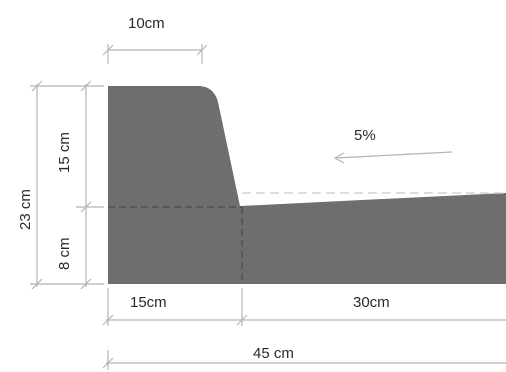 The image size is (506, 372). I want to click on upper-height-label: 15 cm, so click(64, 152).